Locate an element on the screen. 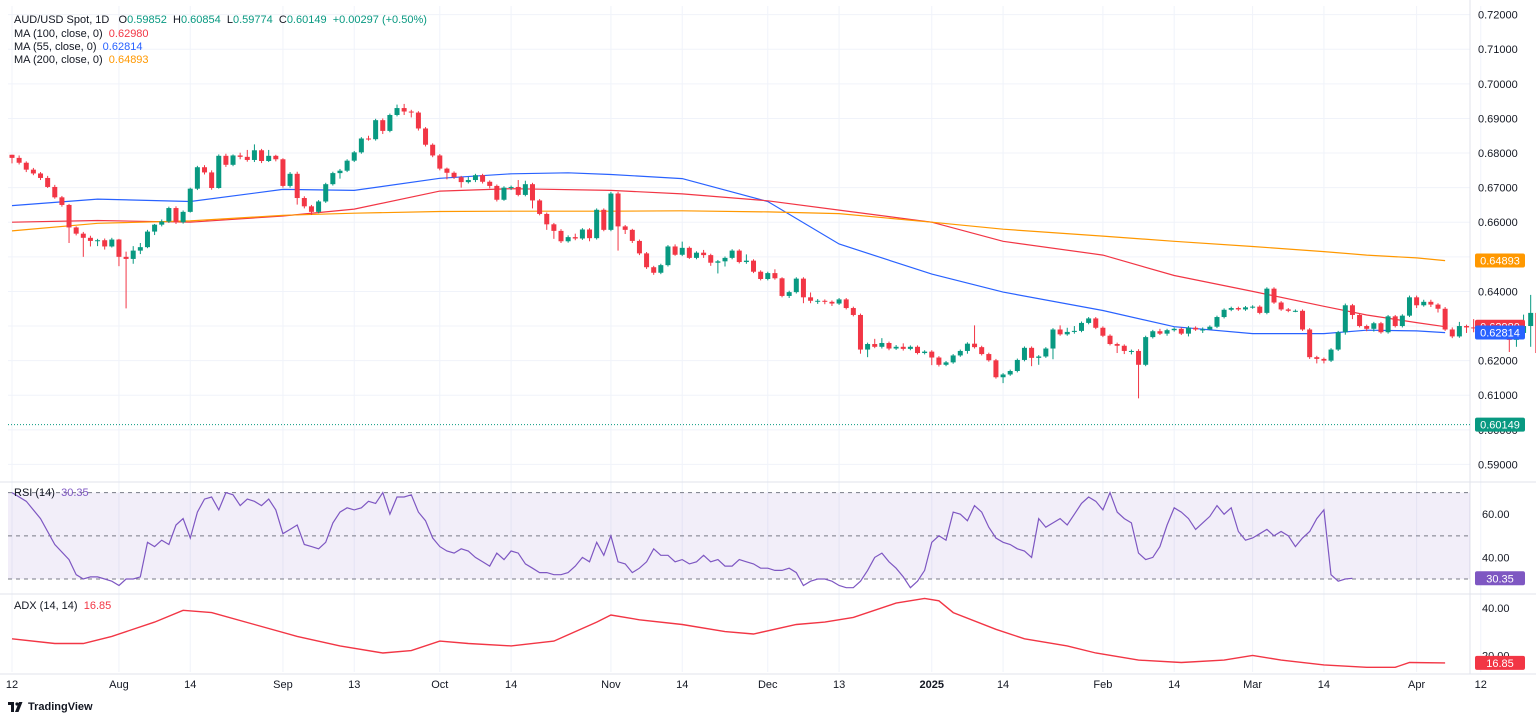 The width and height of the screenshot is (1536, 722). ma200-legend: MA (200, close, 0) 0.64893 is located at coordinates (81, 60).